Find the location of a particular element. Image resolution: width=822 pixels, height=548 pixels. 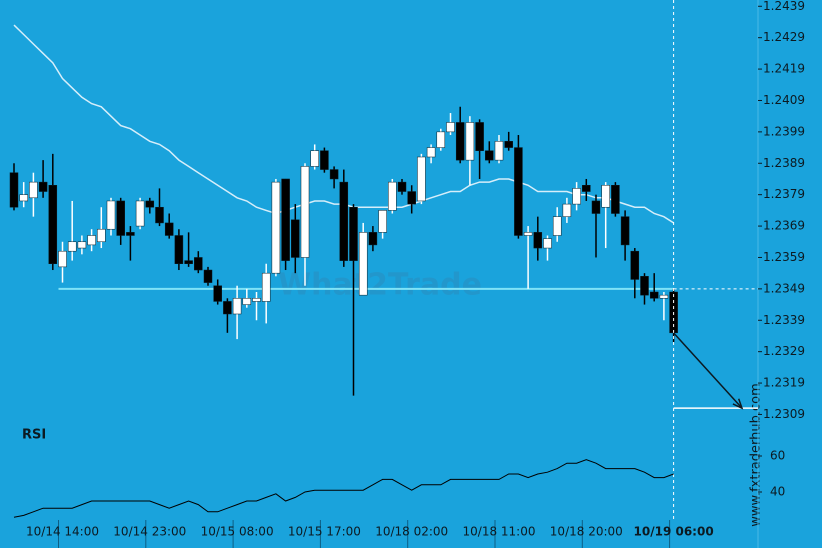

x-tick-label: 10/15 17:00 is located at coordinates (324, 532).